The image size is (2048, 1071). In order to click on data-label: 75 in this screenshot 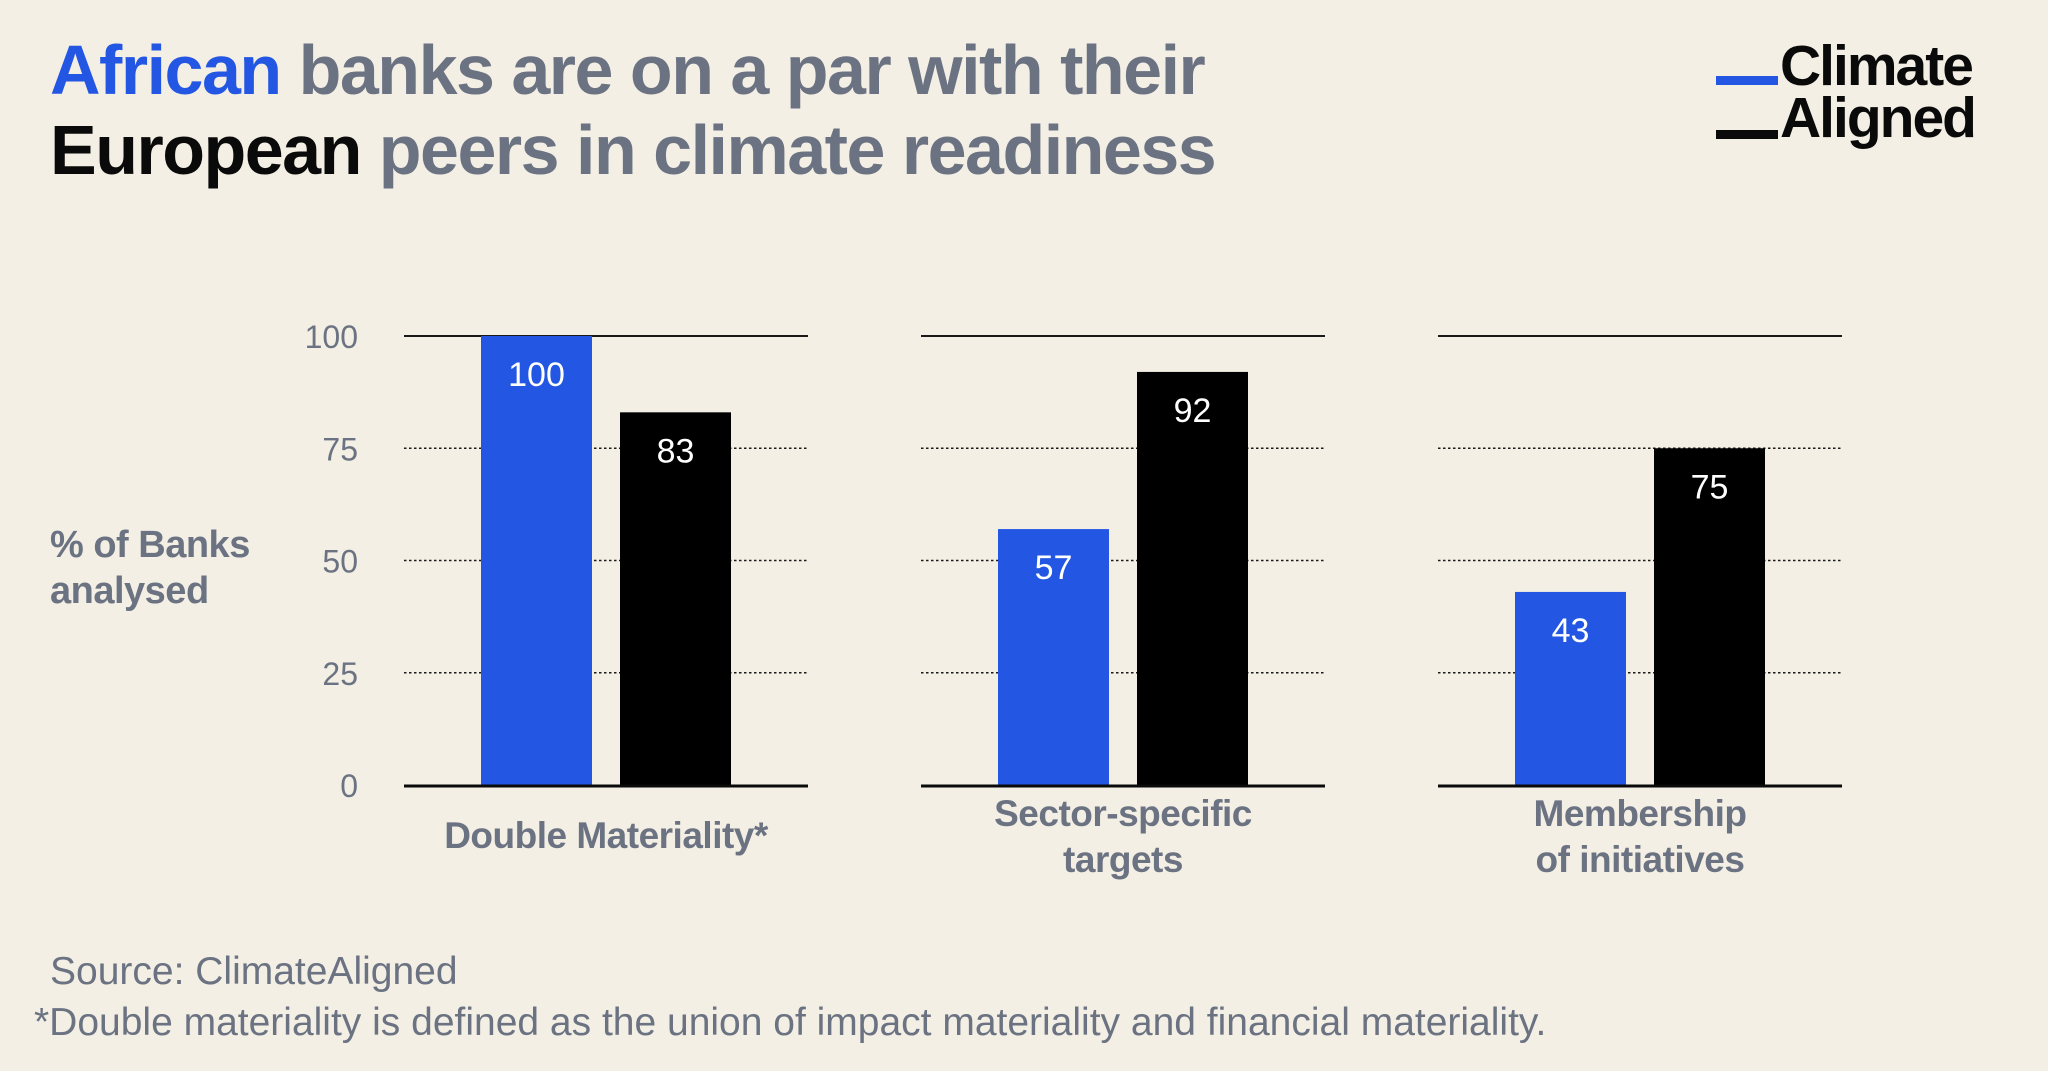, I will do `click(1710, 487)`.